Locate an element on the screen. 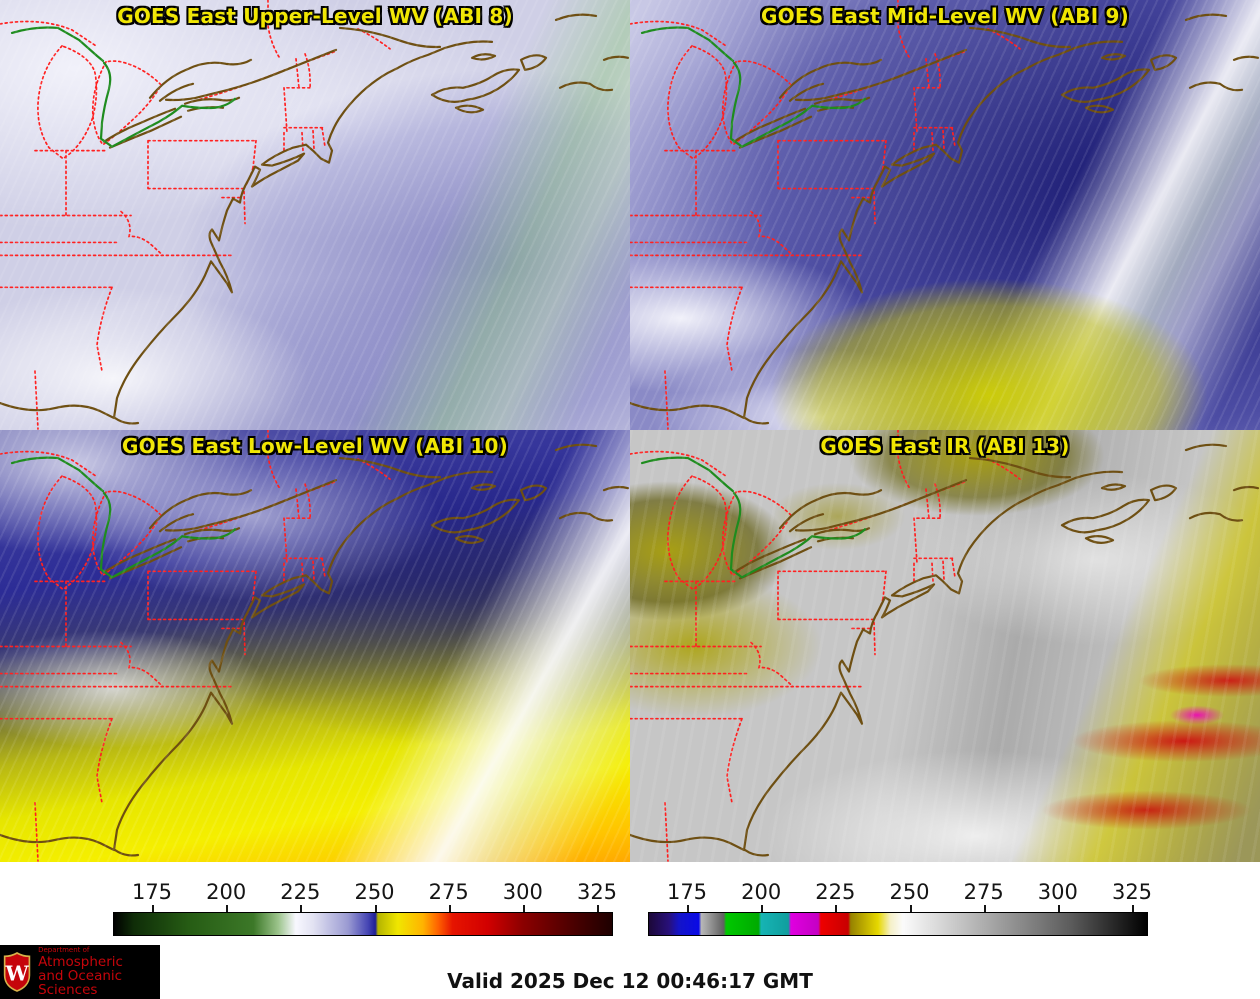 The width and height of the screenshot is (1260, 999). uw-crest-icon: W is located at coordinates (17, 972).